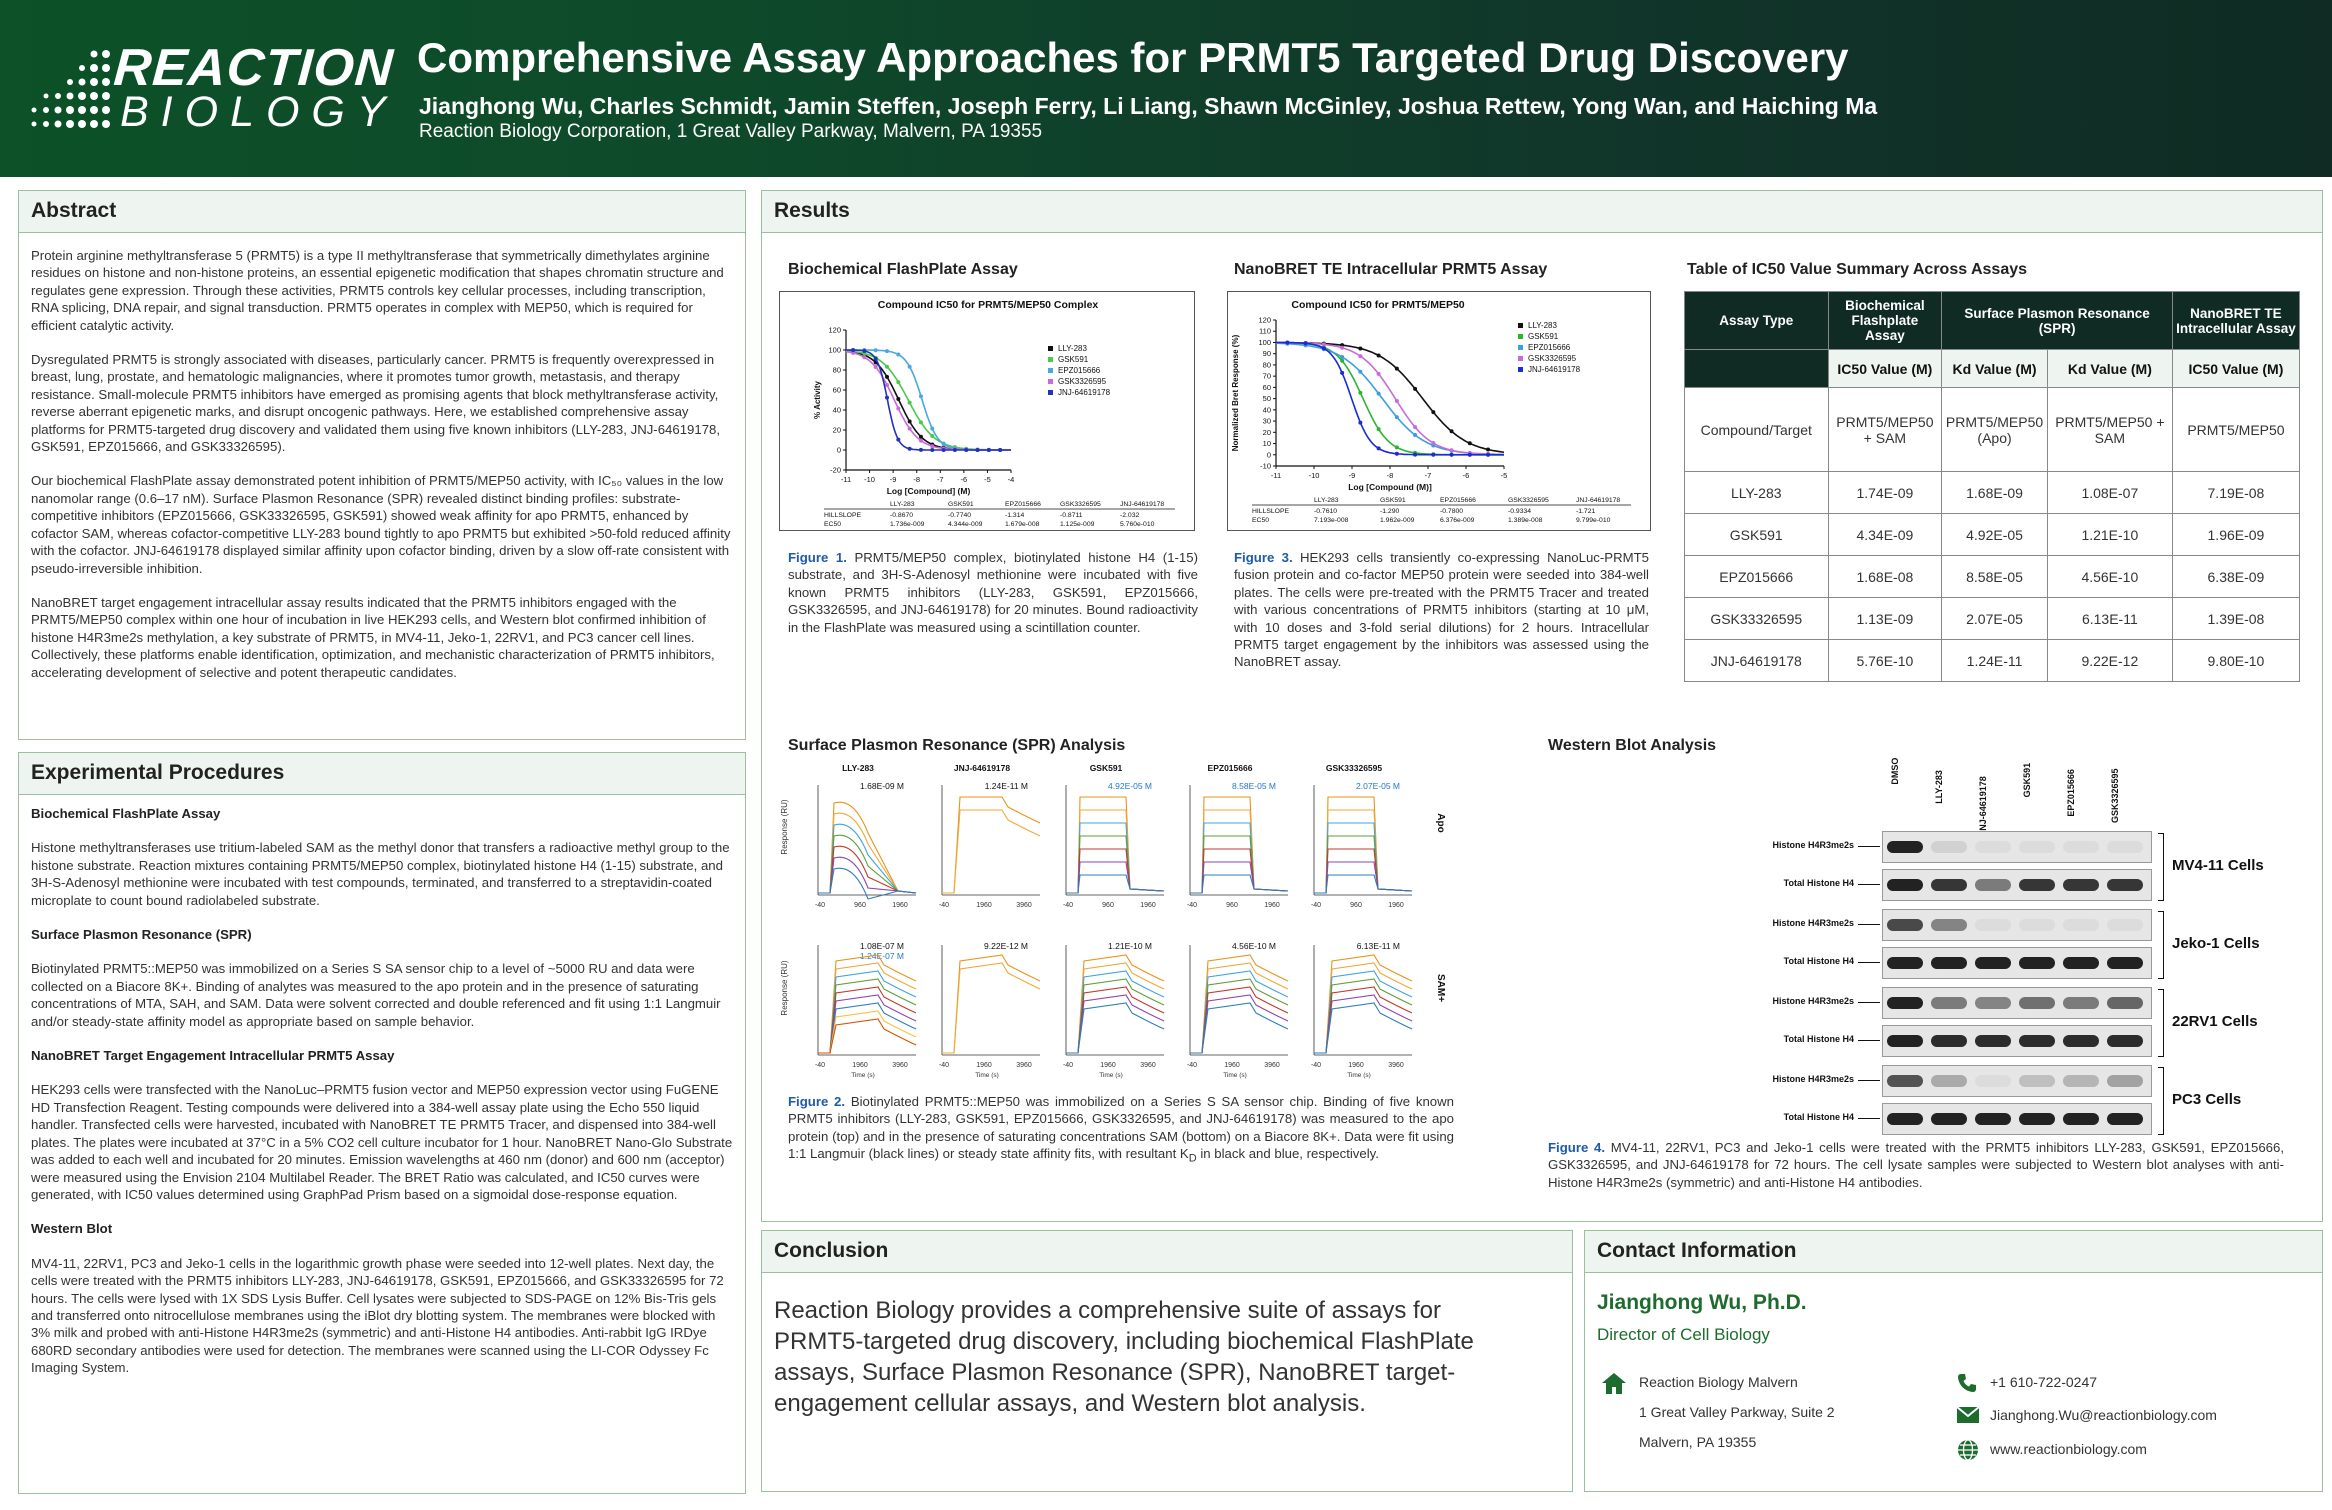 This screenshot has width=2332, height=1510. What do you see at coordinates (1378, 946) in the screenshot?
I see `spr-kd-value: 6.13E-11 M` at bounding box center [1378, 946].